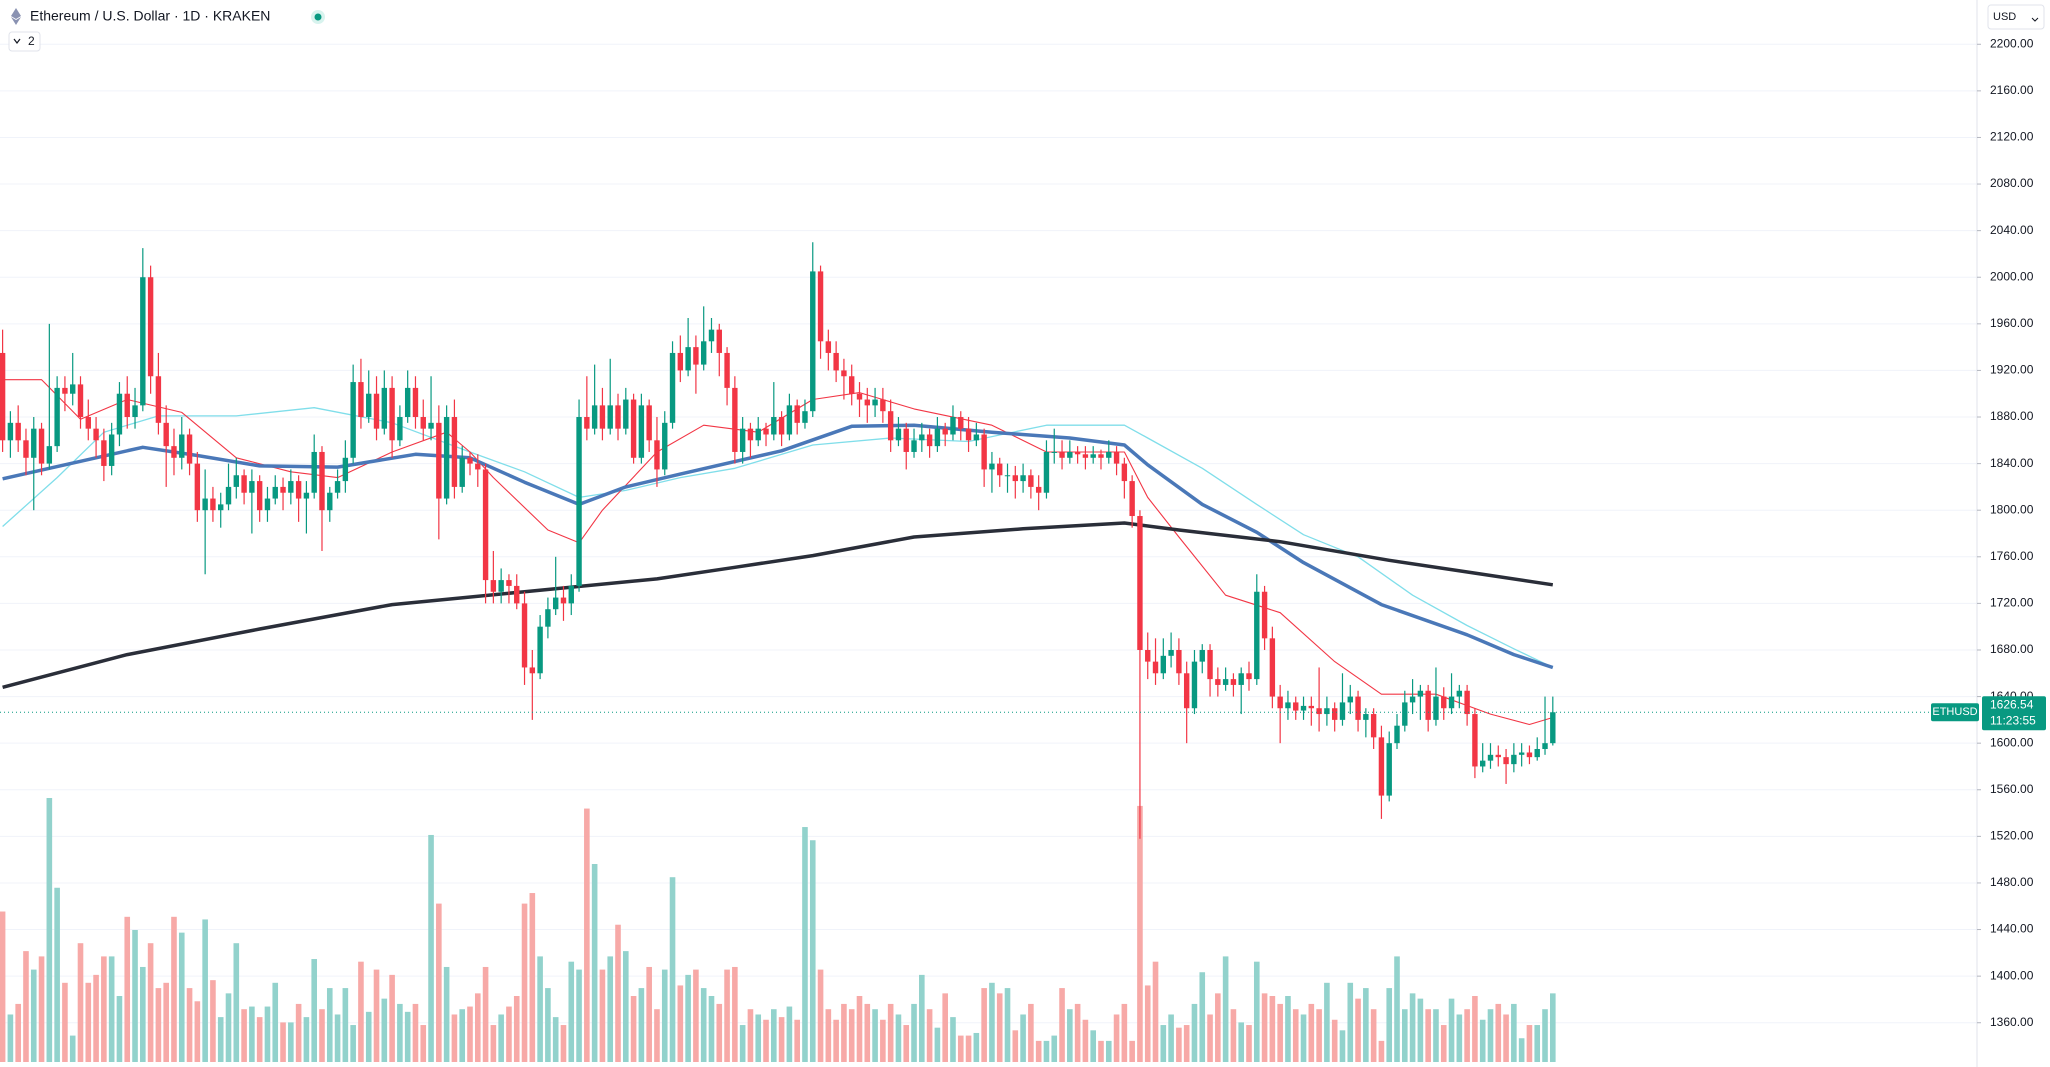 Image resolution: width=2050 pixels, height=1067 pixels. I want to click on y-tick-label: 2200.00, so click(2012, 43).